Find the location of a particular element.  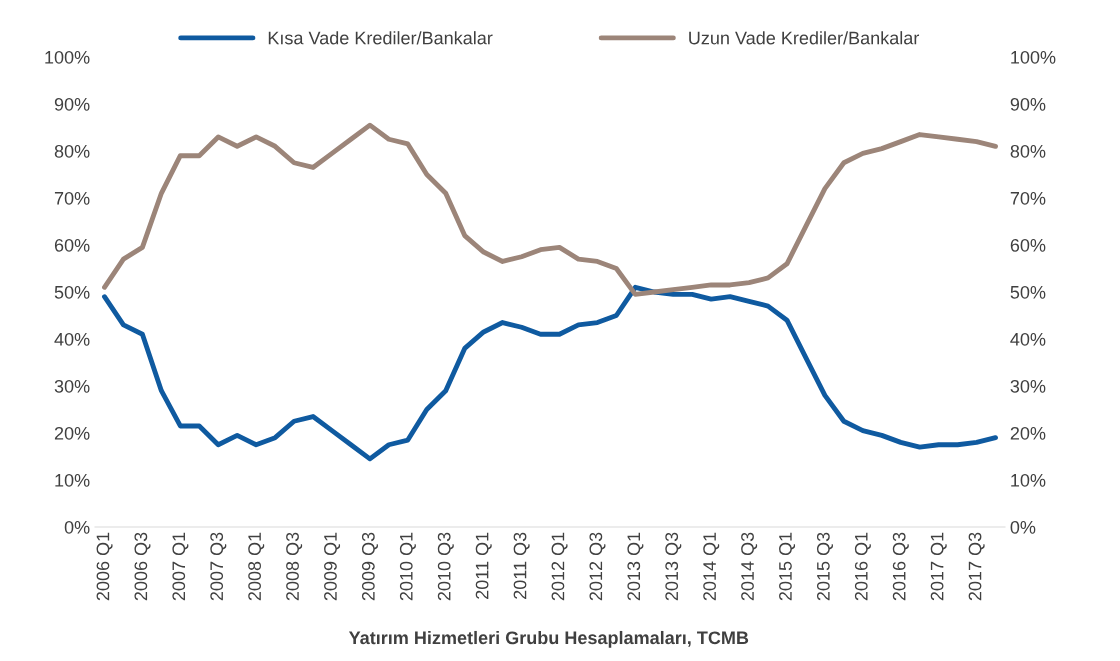

y-tick-label: 70% is located at coordinates (72, 198).